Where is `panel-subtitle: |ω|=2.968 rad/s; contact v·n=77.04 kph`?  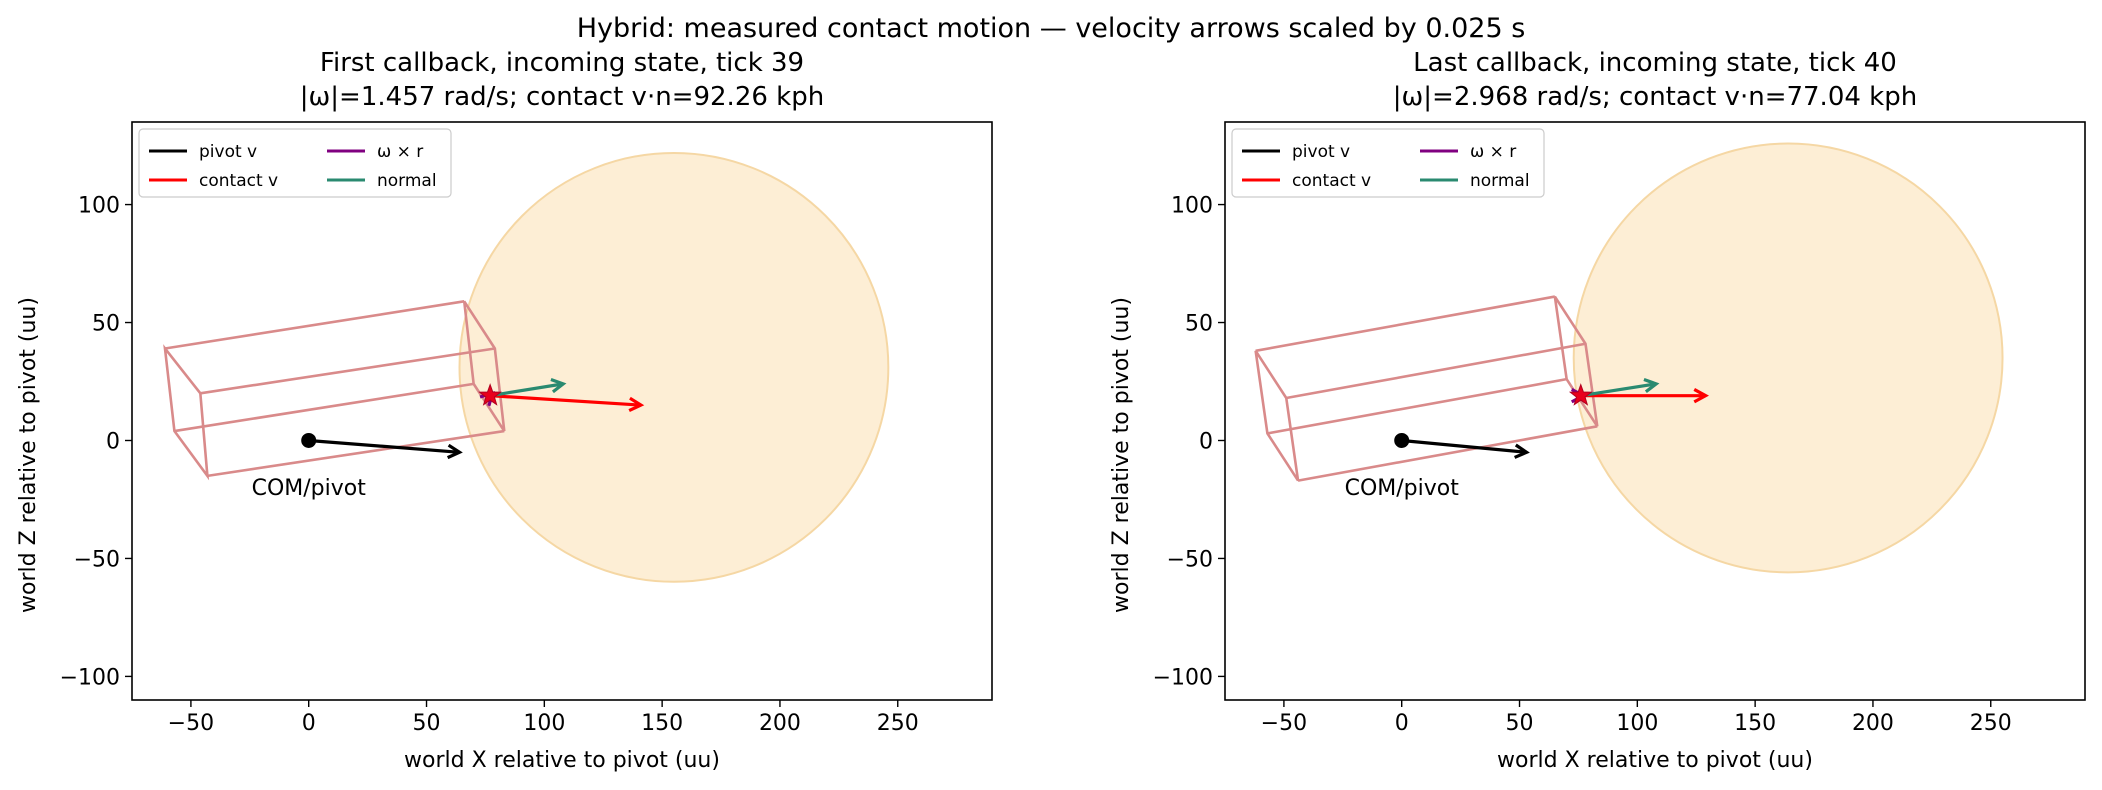
panel-subtitle: |ω|=2.968 rad/s; contact v·n=77.04 kph is located at coordinates (1655, 97).